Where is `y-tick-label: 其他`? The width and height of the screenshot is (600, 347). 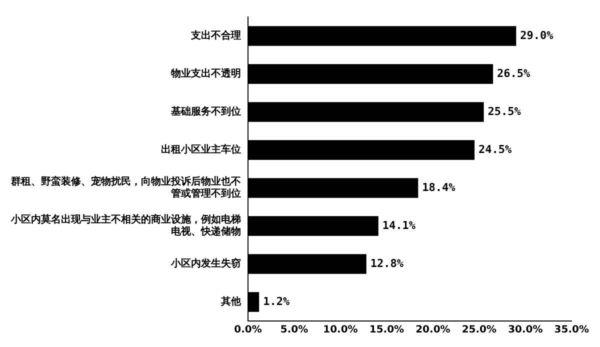
y-tick-label: 其他 is located at coordinates (231, 302).